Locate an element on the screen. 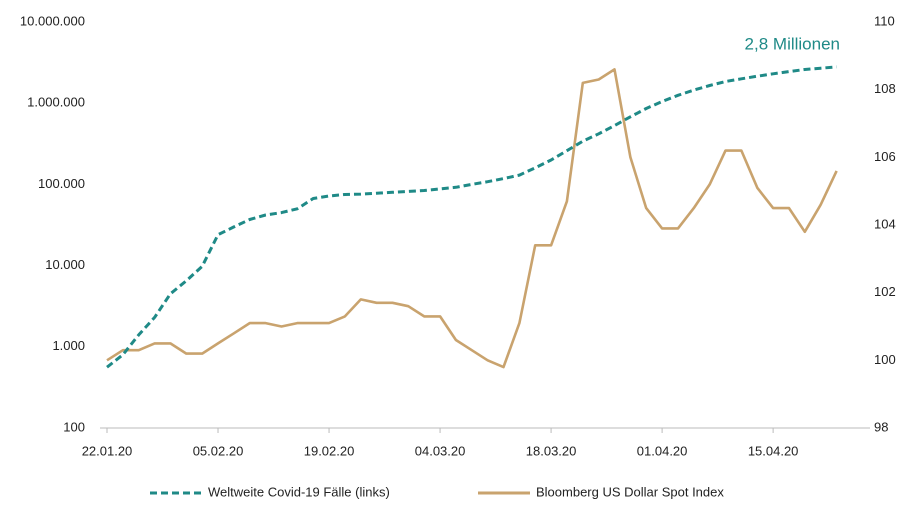 This screenshot has height=512, width=920. y2-tick-label: 98 is located at coordinates (881, 426).